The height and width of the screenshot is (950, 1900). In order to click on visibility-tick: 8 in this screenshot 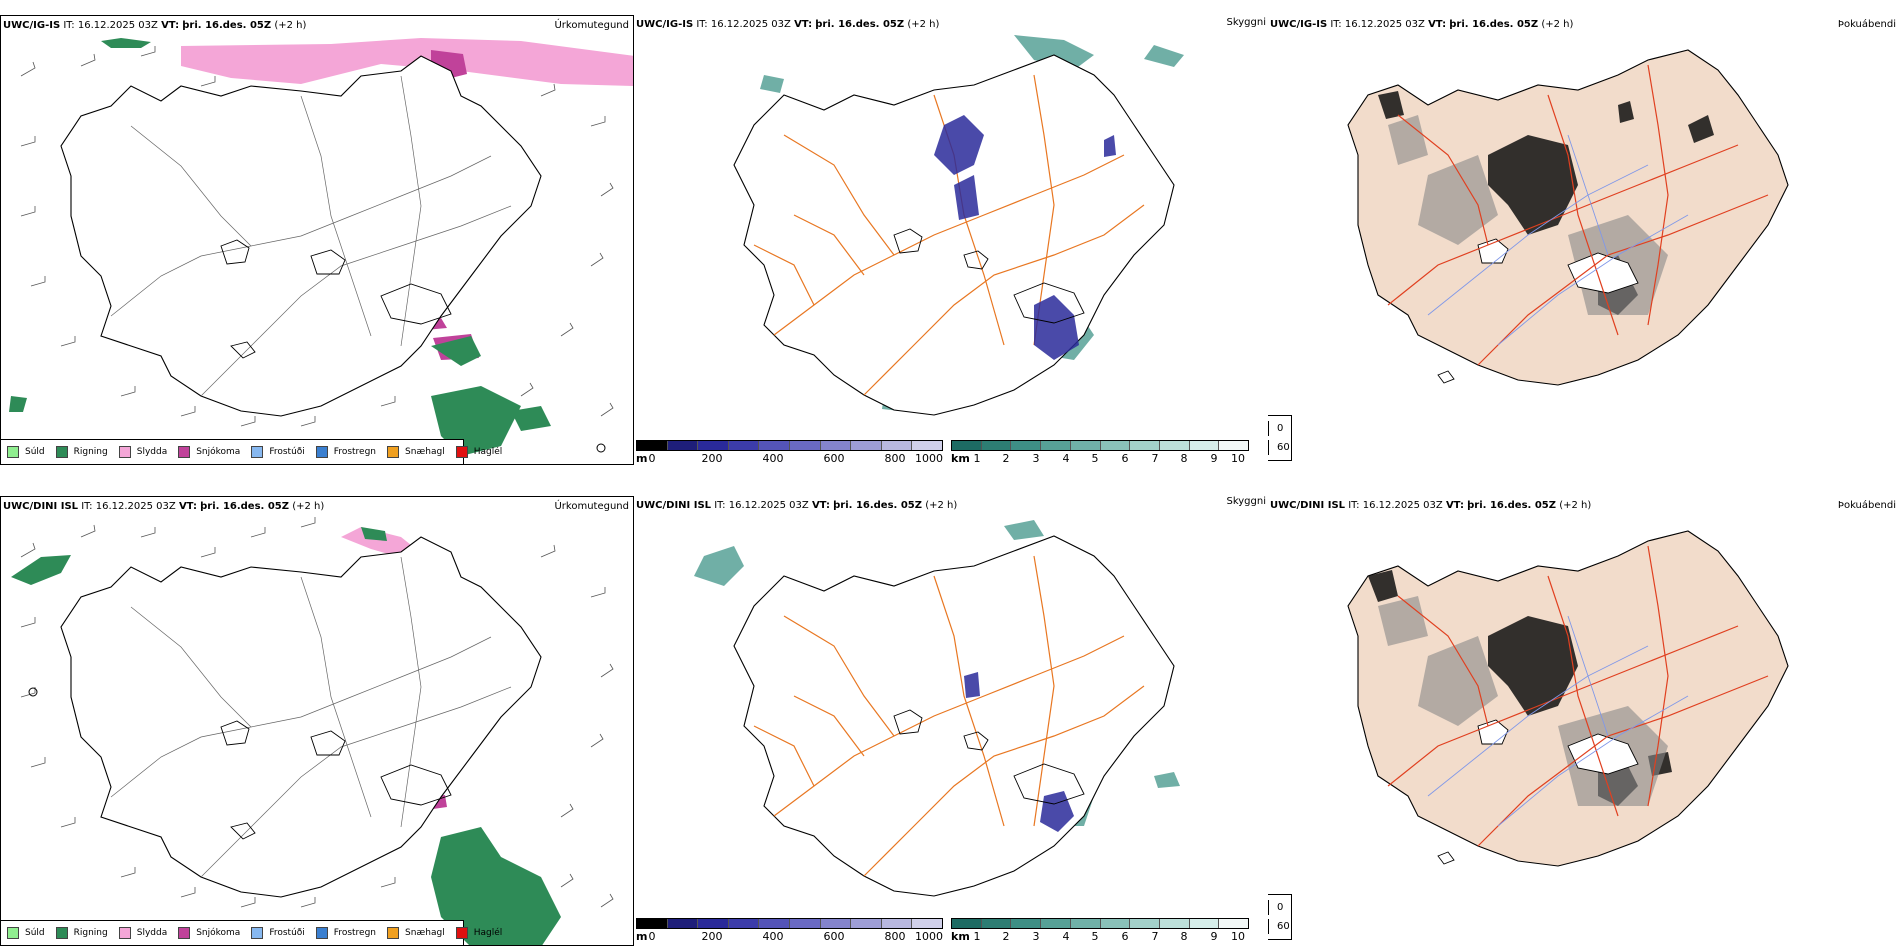, I will do `click(1184, 458)`.